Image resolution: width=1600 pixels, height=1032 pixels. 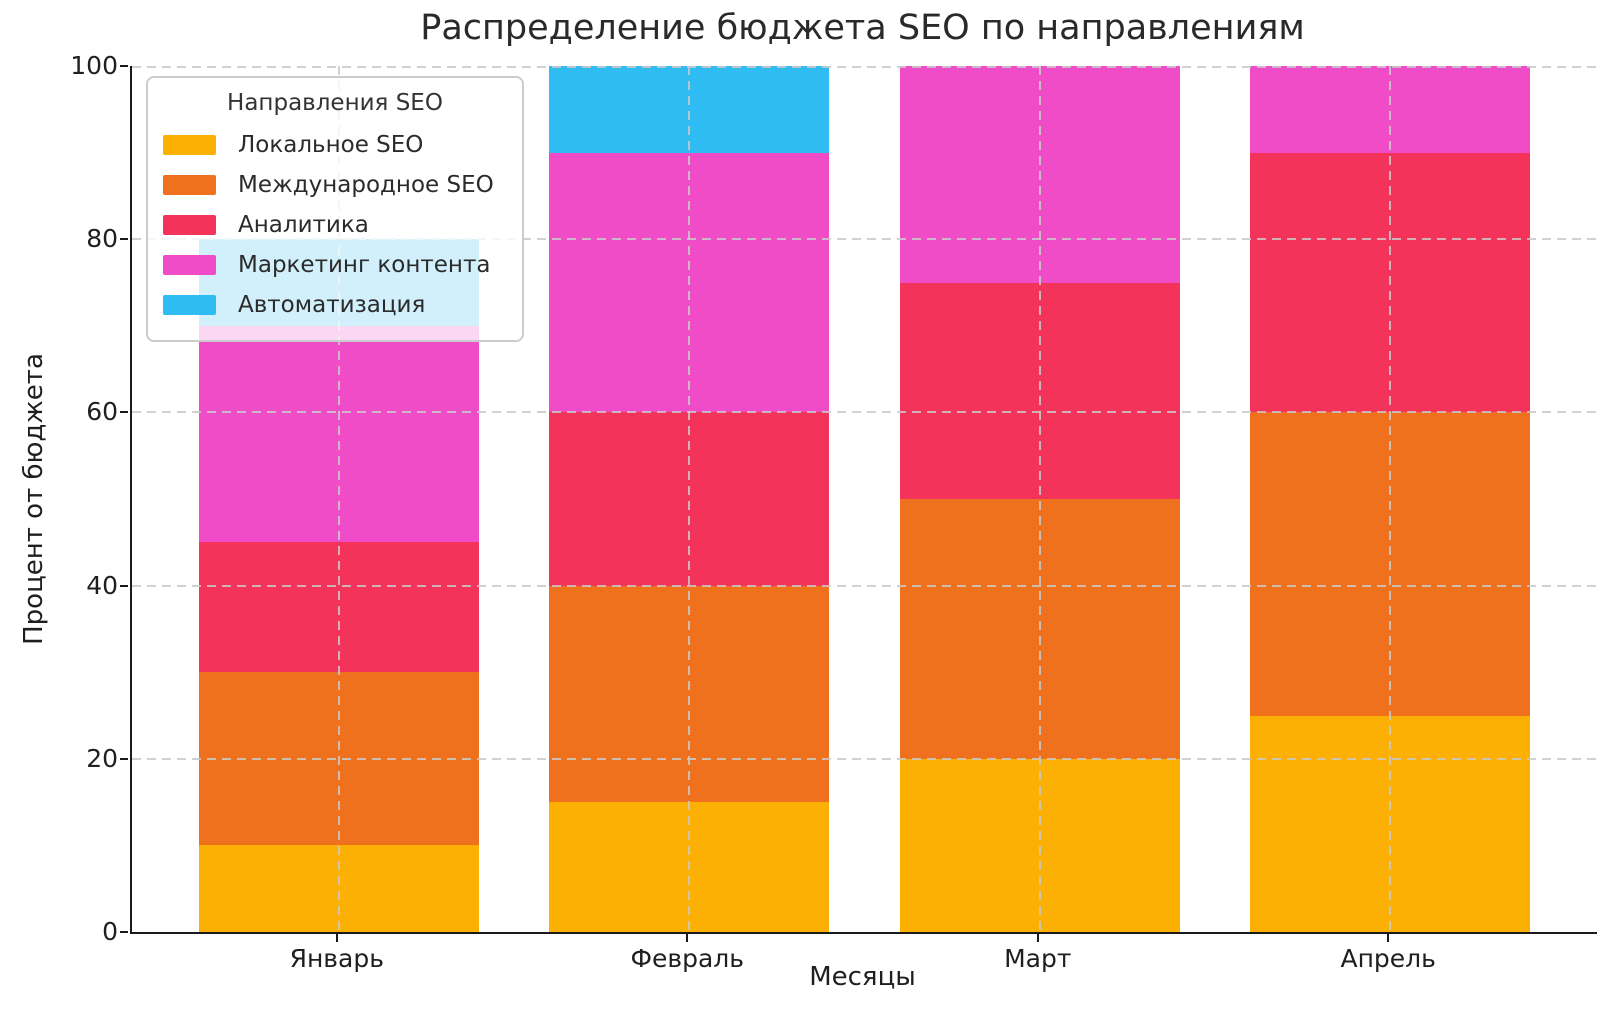 What do you see at coordinates (110, 931) in the screenshot?
I see `y-tick-label-0: 0` at bounding box center [110, 931].